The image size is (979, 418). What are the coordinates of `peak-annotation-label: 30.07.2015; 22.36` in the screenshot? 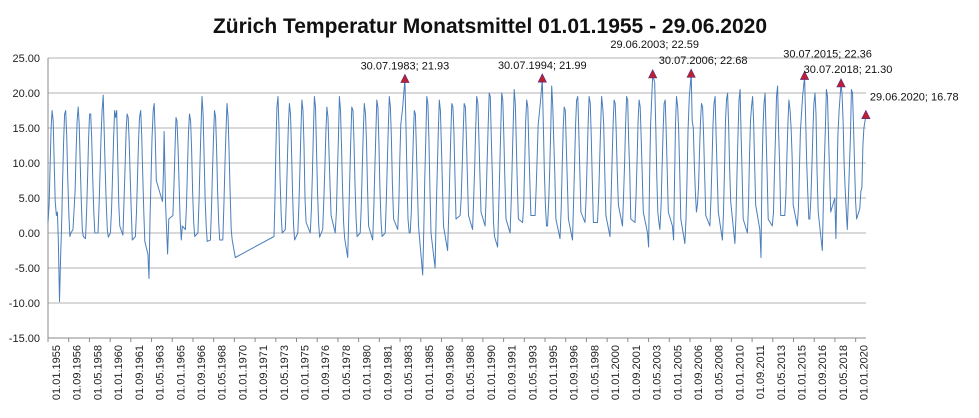 It's located at (827, 54).